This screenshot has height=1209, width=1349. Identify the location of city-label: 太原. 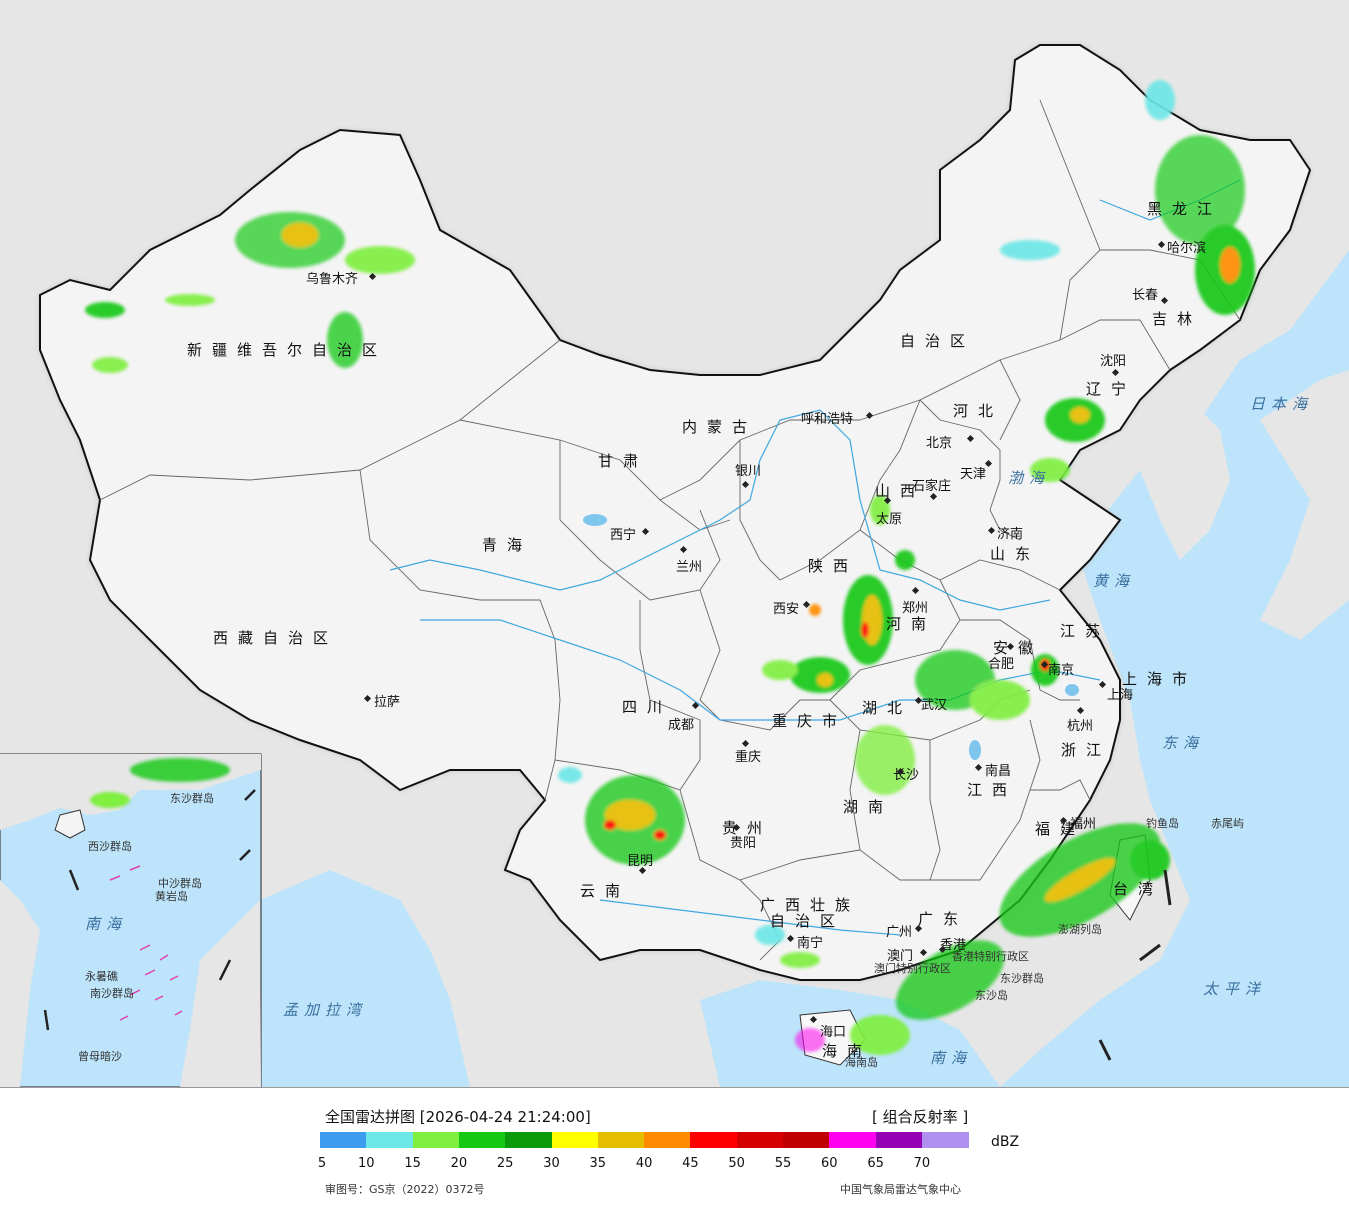
(889, 519).